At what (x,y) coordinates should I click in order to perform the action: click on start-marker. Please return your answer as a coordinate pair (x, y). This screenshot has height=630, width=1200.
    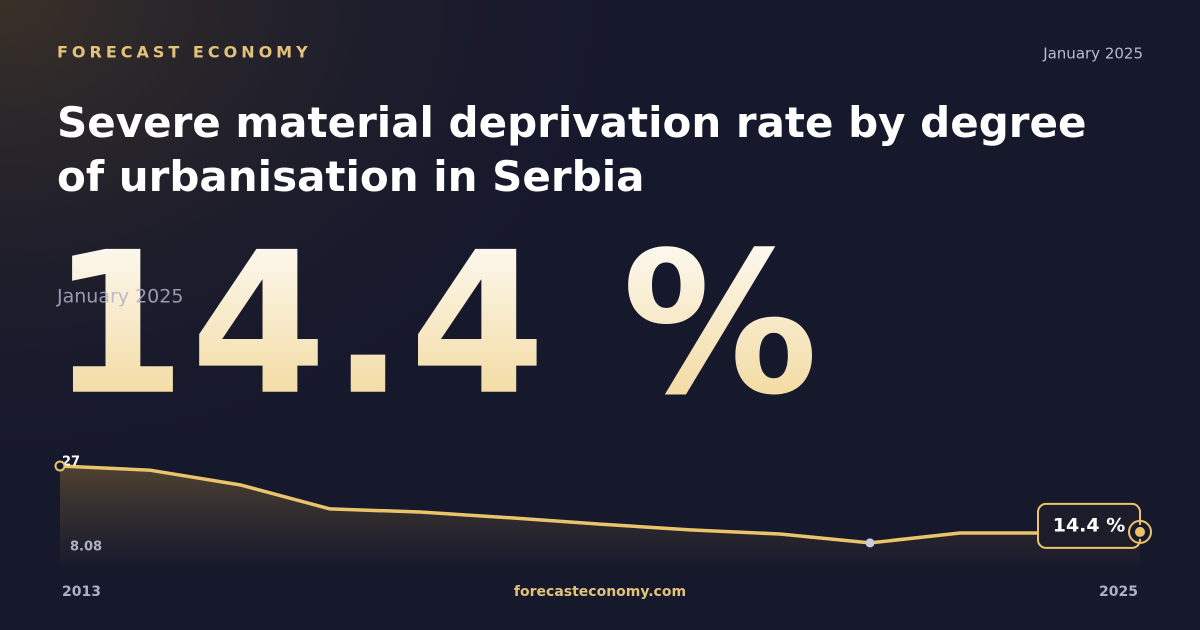
    Looking at the image, I should click on (60, 466).